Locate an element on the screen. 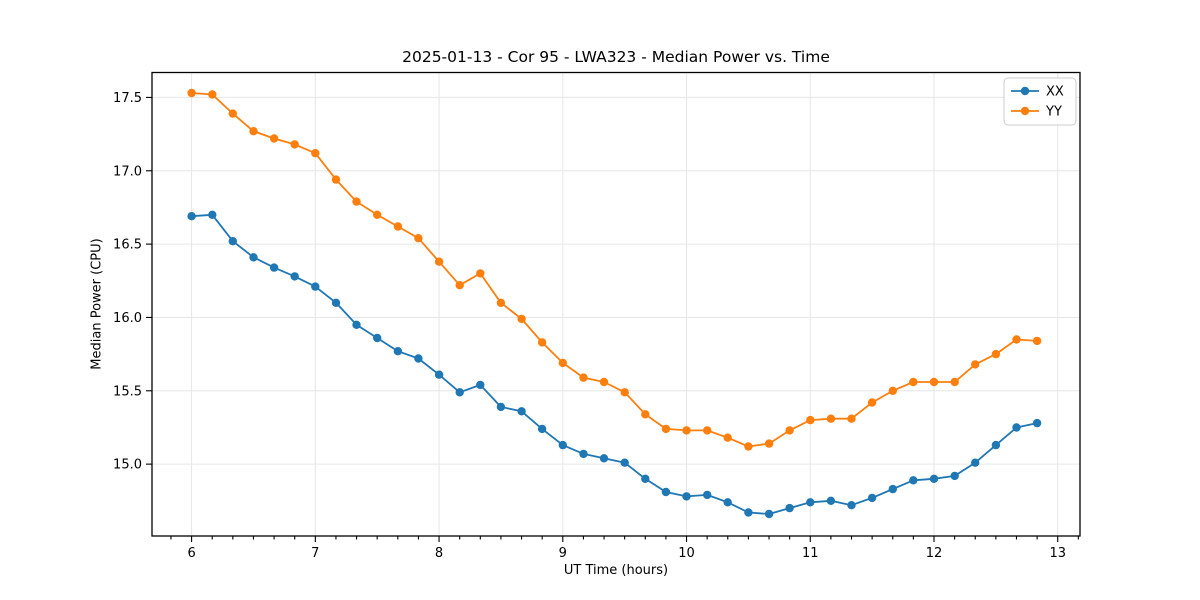 The image size is (1200, 600). legend-marker-xx is located at coordinates (1025, 91).